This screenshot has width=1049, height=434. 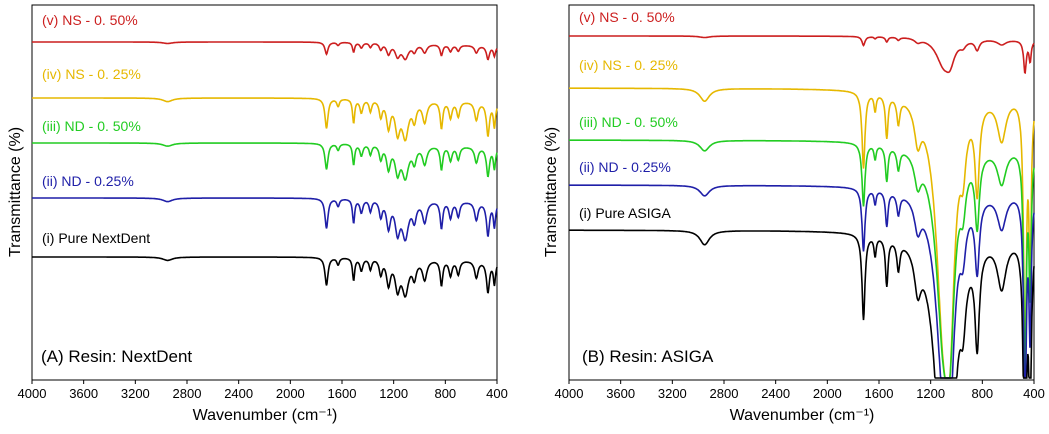 I want to click on panel-a-ticks: 4000 3600 3200 2800 2400 2000 1600 1200 800 400, so click(x=263, y=390).